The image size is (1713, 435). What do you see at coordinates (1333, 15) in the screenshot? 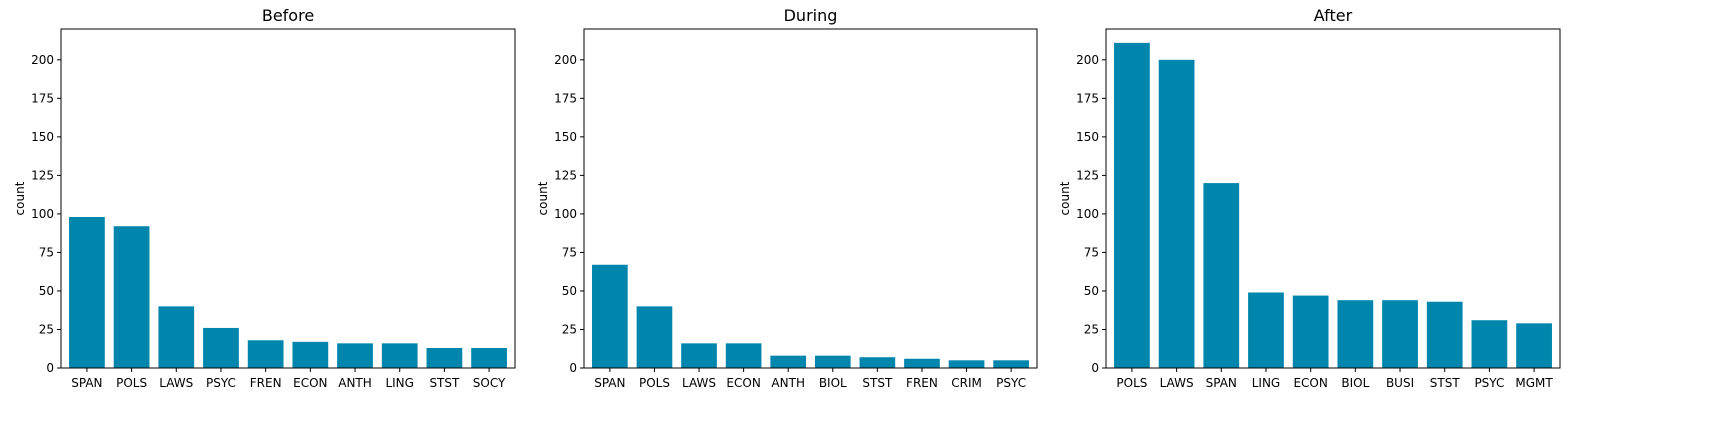
I see `chart-title: After` at bounding box center [1333, 15].